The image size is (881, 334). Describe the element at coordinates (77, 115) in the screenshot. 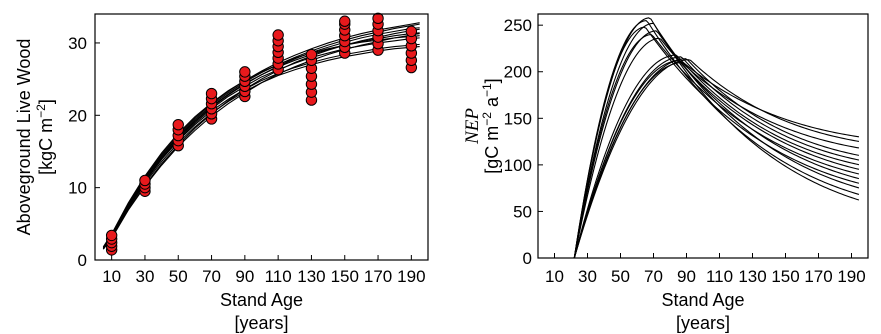

I see `left-y-tick-label-20: 20` at that location.